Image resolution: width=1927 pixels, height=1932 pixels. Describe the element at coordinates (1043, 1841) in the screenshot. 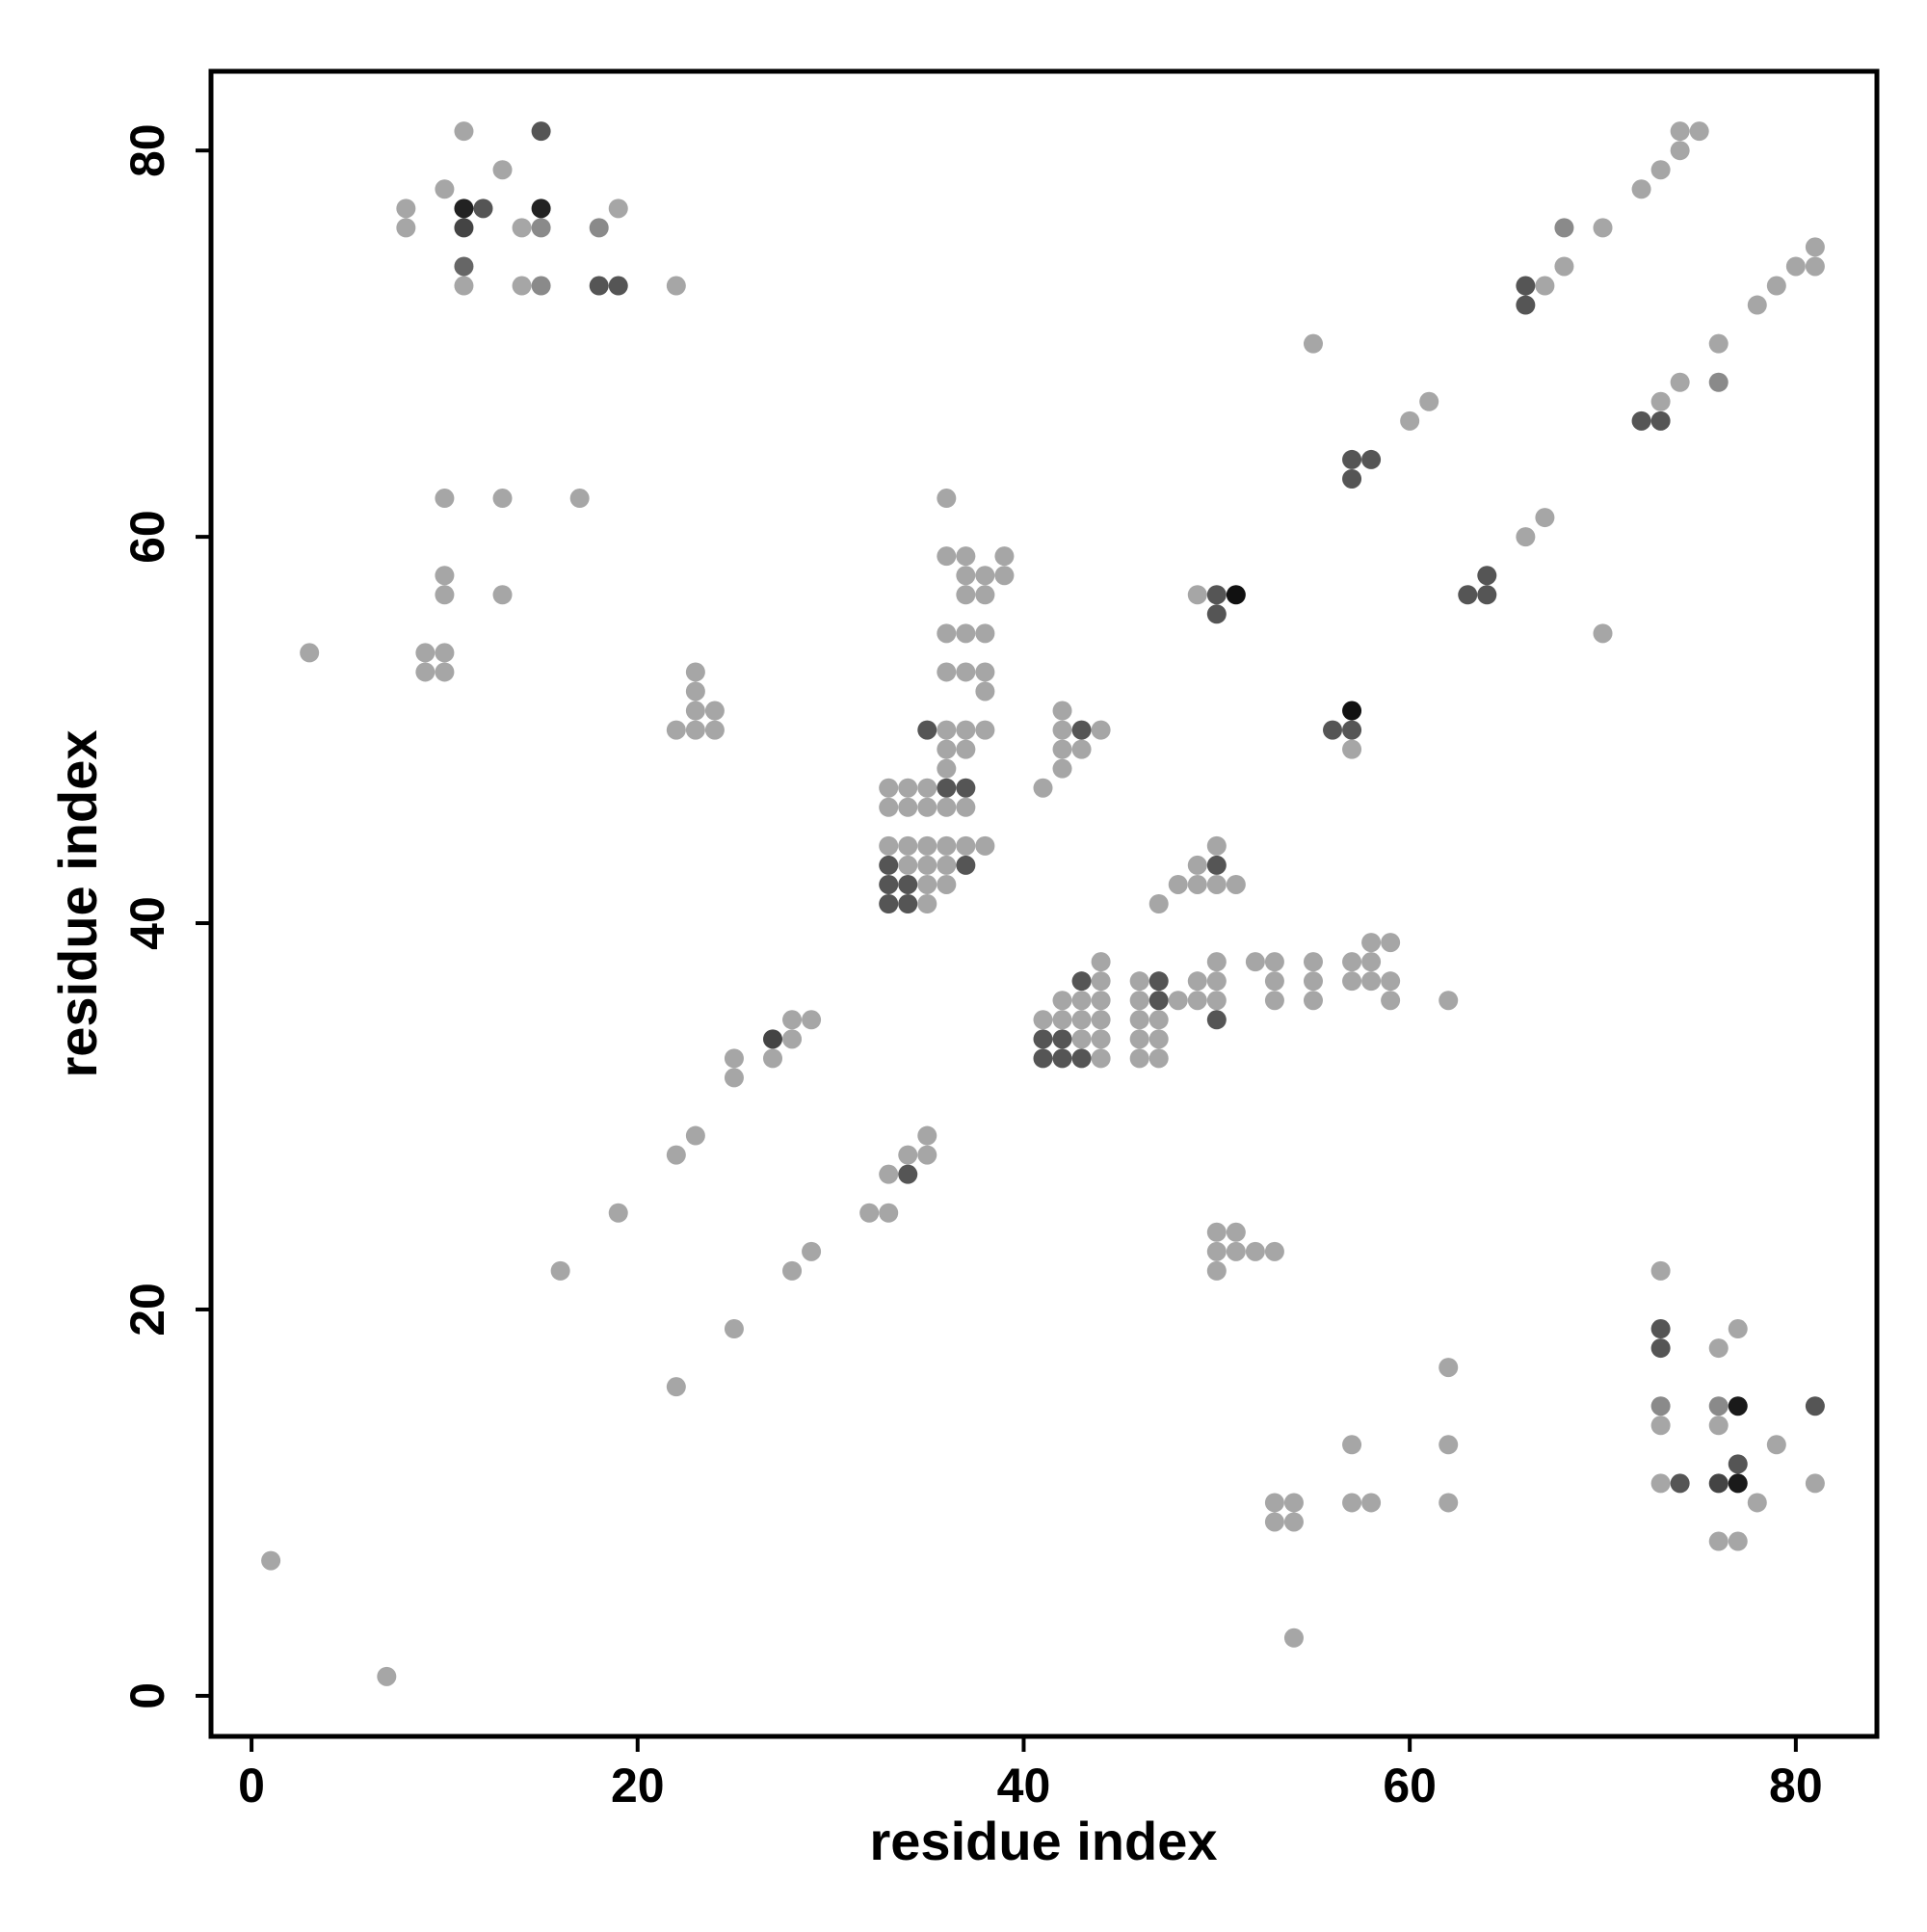

I see `x-axis-title: residue index` at that location.